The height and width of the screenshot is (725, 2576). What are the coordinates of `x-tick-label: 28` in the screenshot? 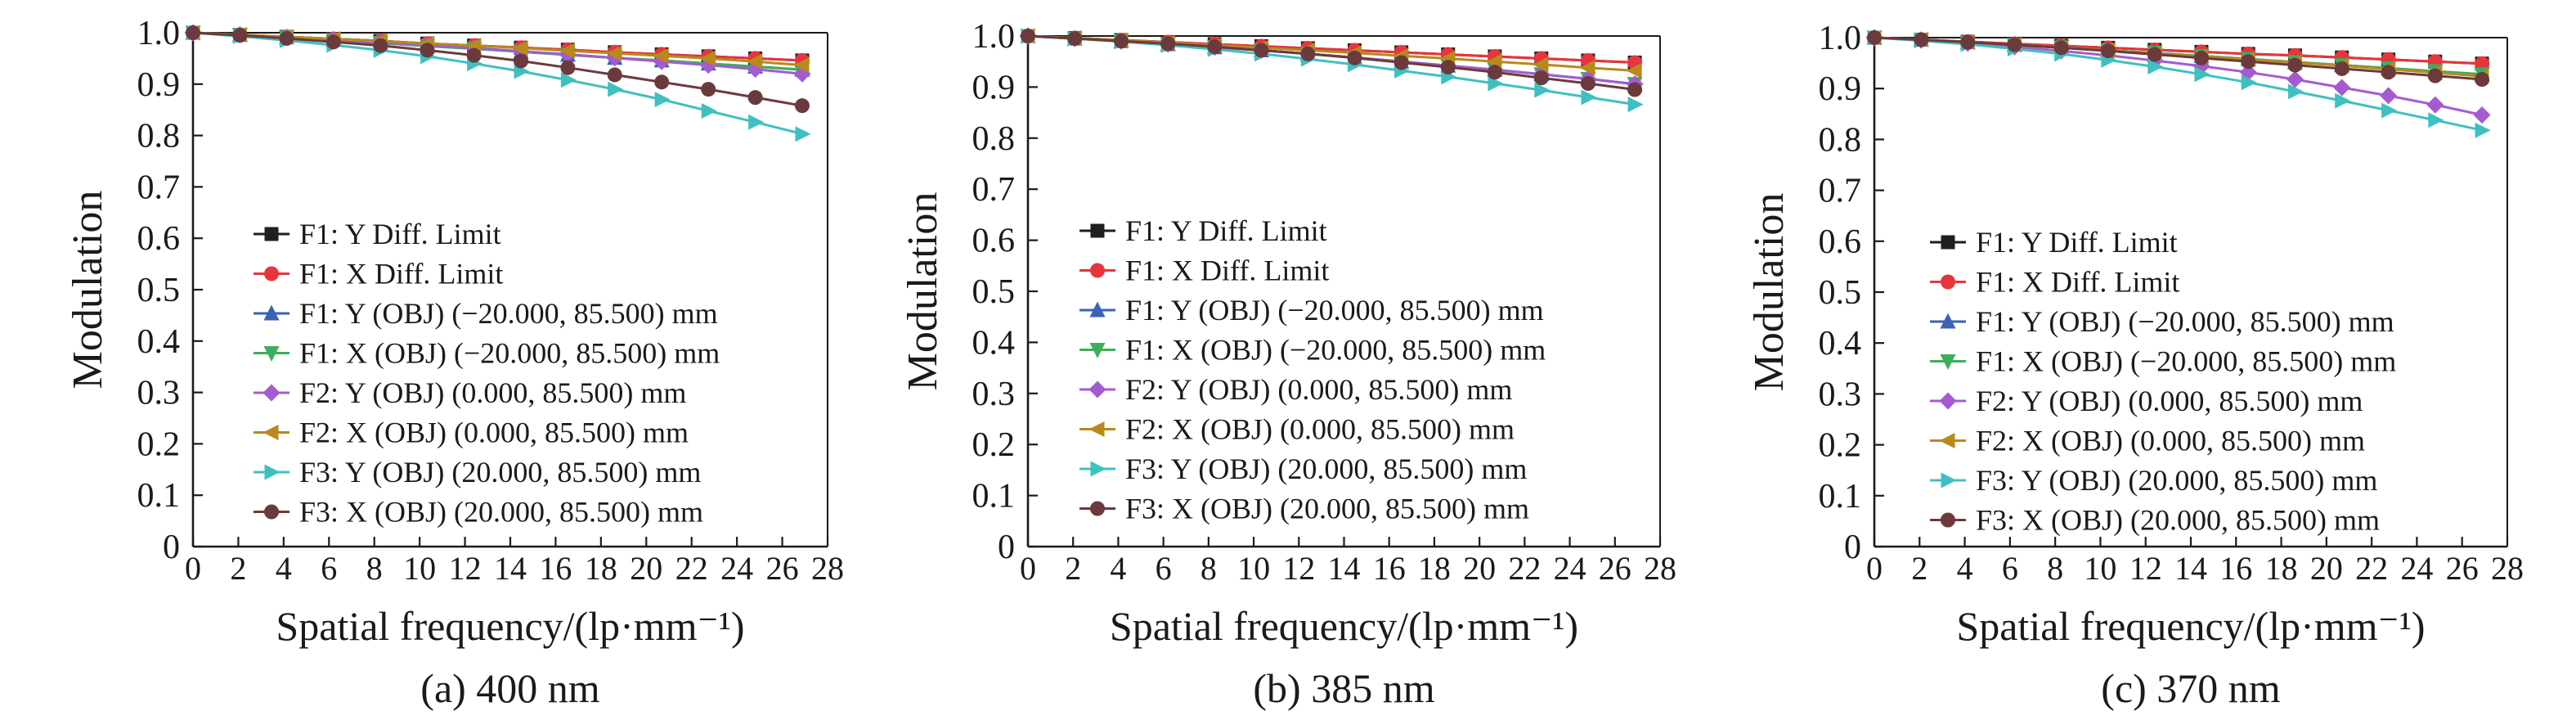 It's located at (2507, 568).